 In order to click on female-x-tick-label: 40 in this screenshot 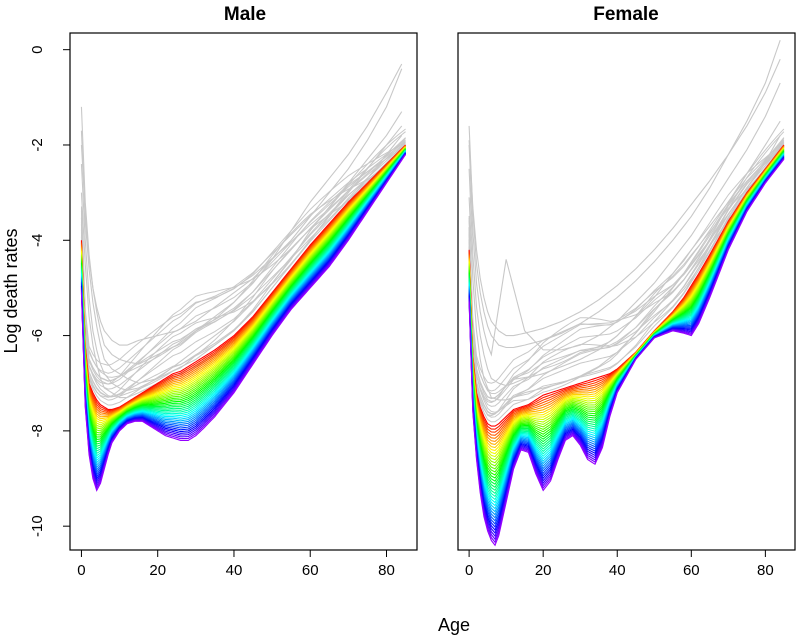, I will do `click(617, 570)`.